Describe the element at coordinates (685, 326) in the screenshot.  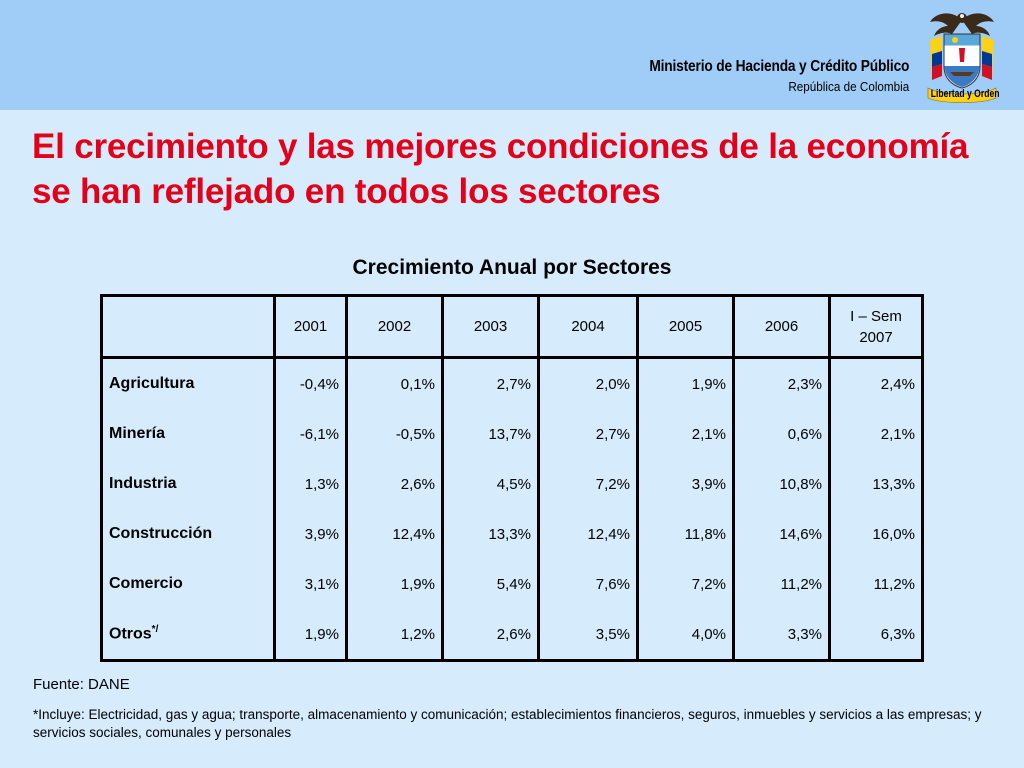
I see `column-header-2005: 2005` at that location.